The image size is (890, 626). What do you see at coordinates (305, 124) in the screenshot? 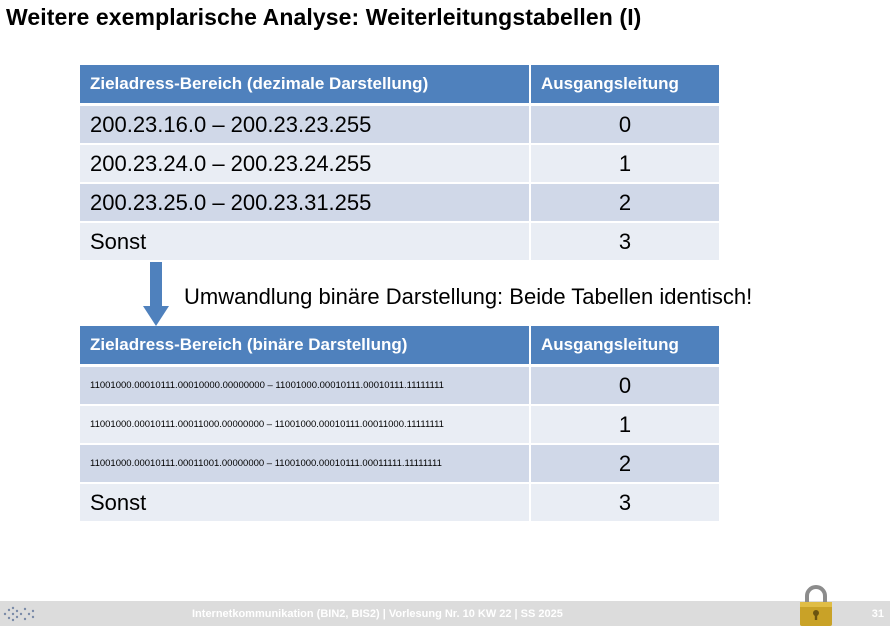
I see `address-range-cell: 200.23.16.0 – 200.23.23.255` at bounding box center [305, 124].